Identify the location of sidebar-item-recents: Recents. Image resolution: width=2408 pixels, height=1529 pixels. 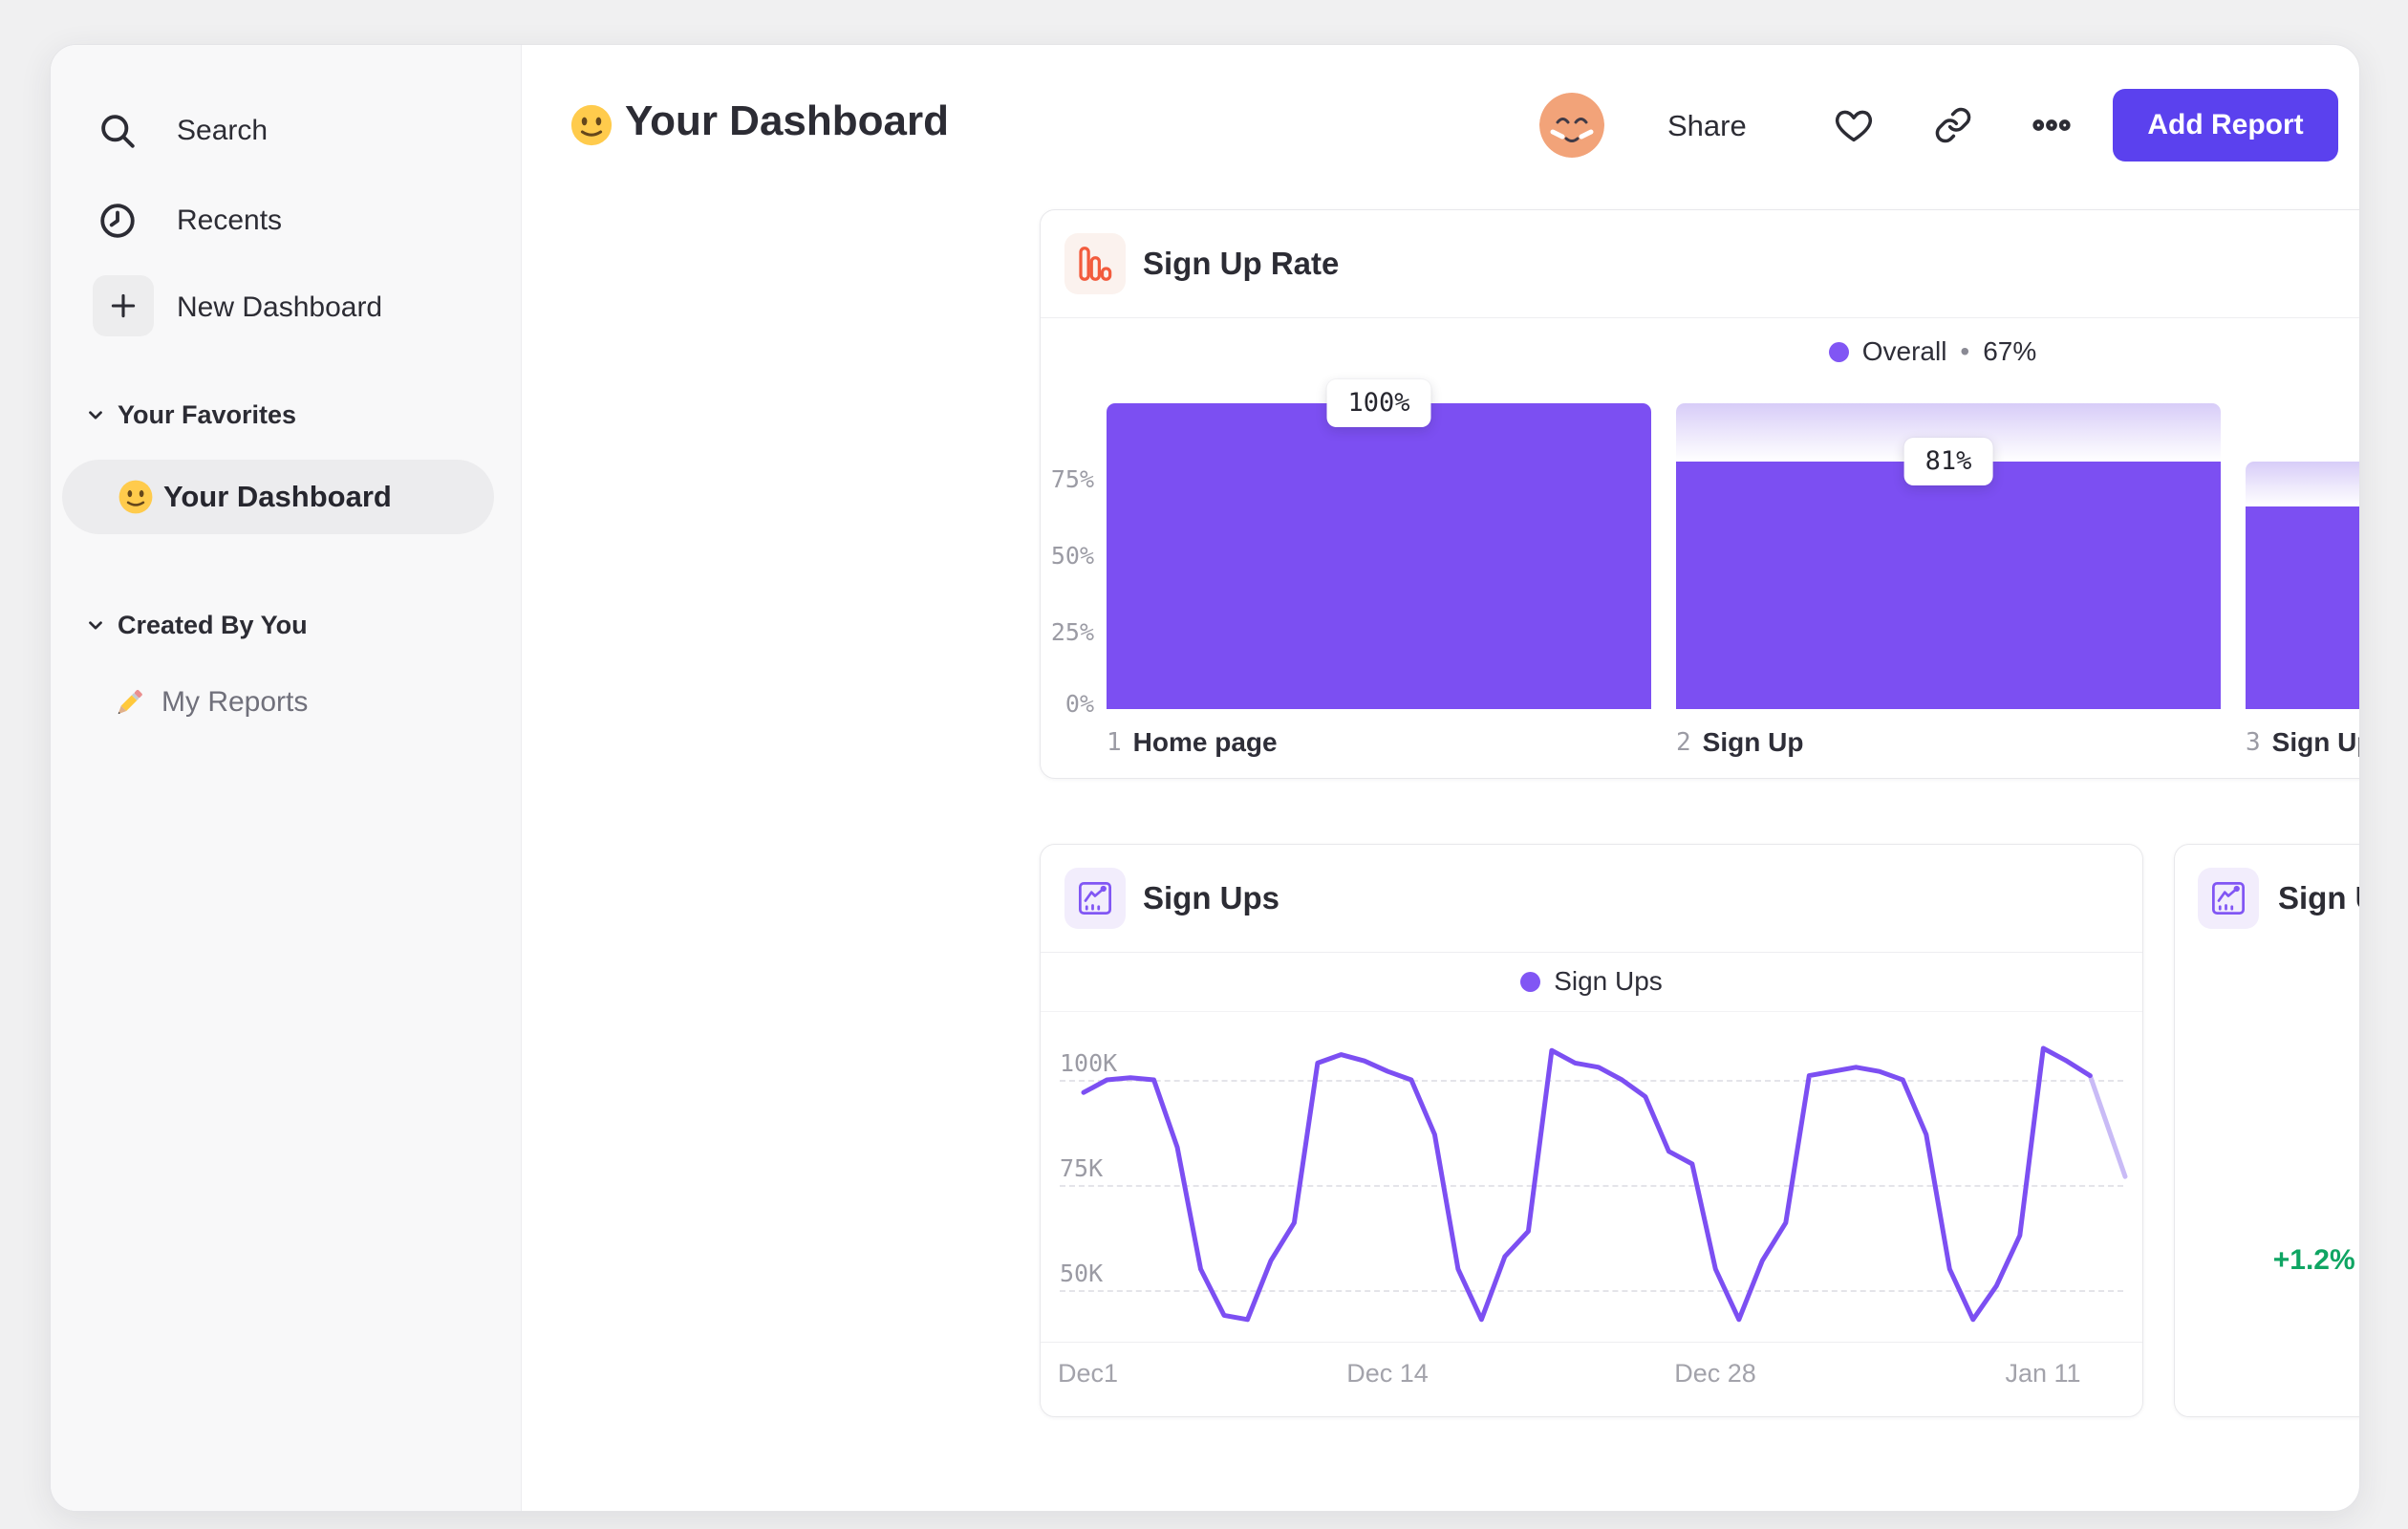
(286, 220).